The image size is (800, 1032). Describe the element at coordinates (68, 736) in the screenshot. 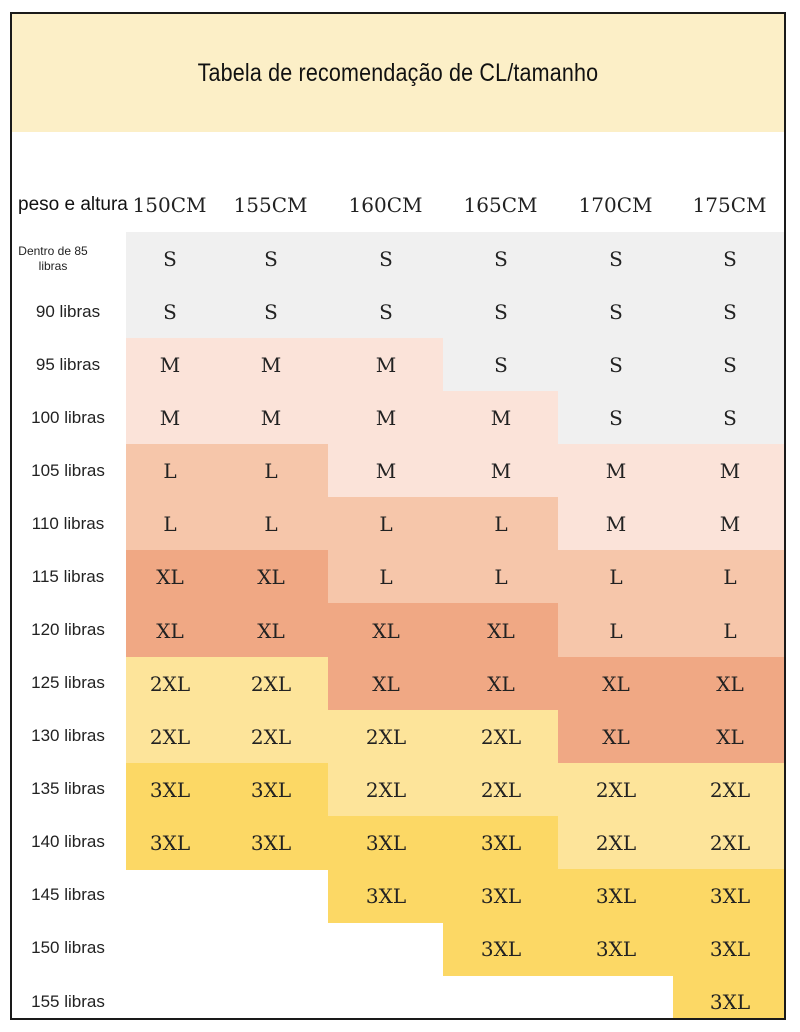

I see `row-label: 130 libras` at that location.